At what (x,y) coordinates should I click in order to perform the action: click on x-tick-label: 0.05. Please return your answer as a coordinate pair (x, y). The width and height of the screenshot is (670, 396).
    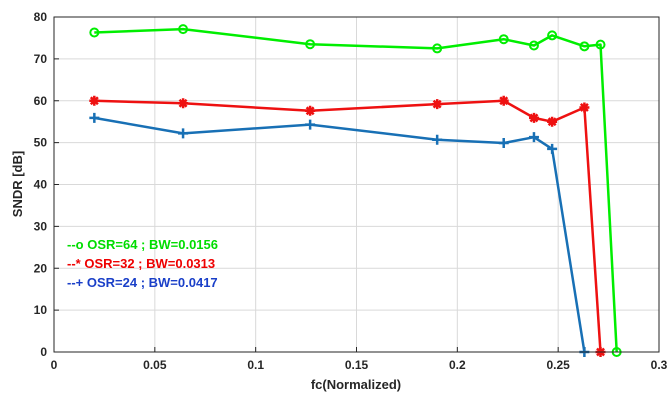
    Looking at the image, I should click on (155, 365).